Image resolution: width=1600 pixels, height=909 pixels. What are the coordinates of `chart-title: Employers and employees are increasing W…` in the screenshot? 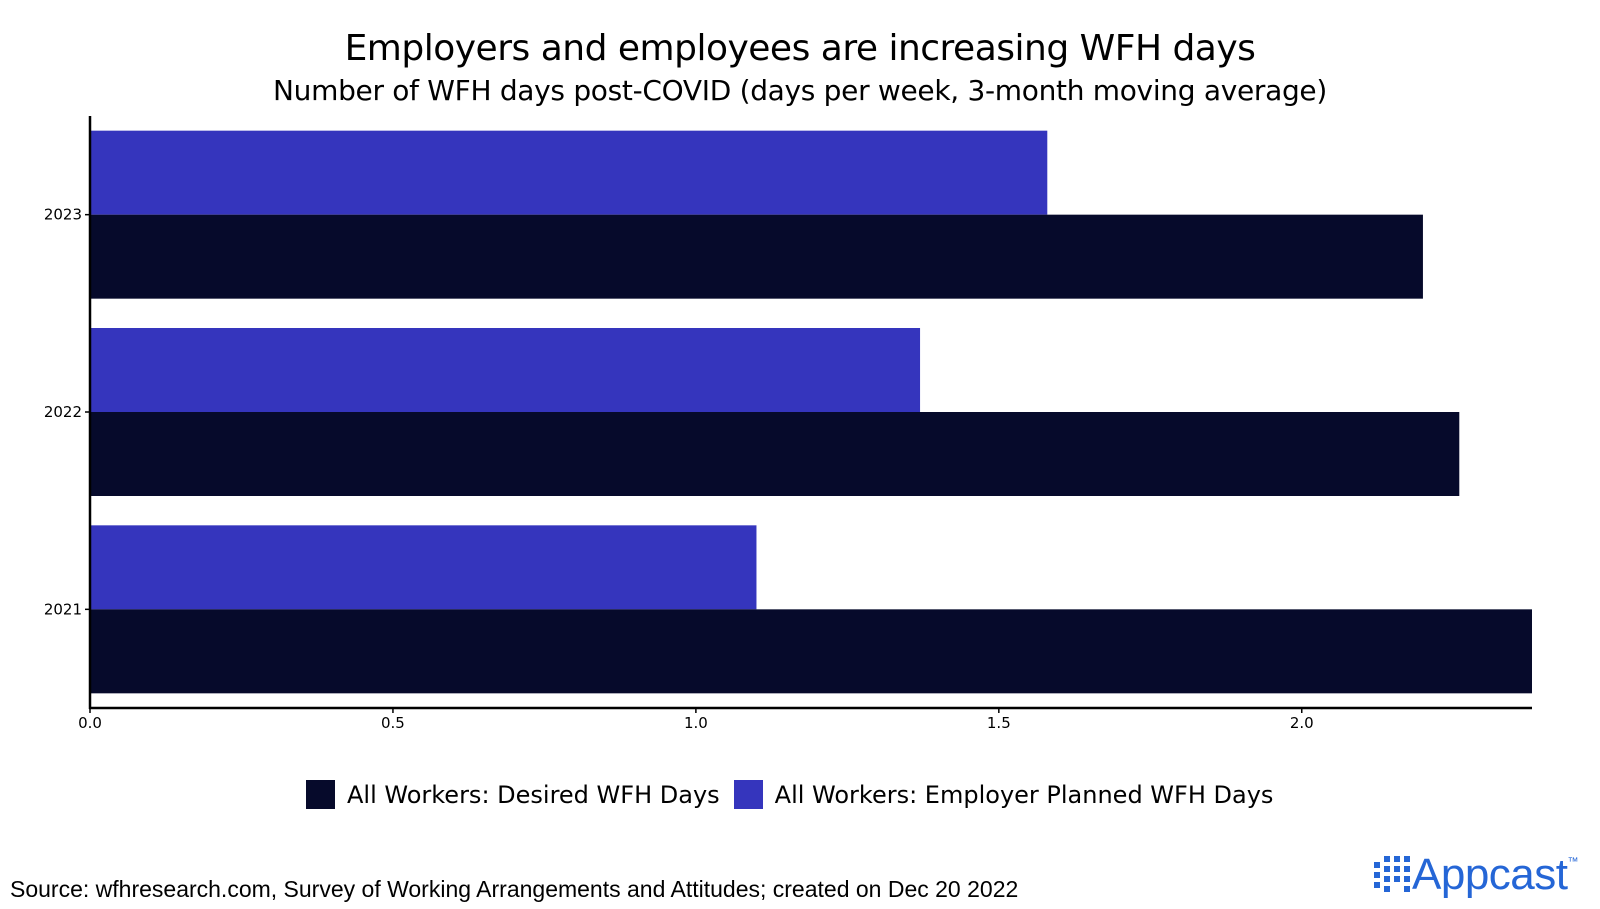 It's located at (800, 48).